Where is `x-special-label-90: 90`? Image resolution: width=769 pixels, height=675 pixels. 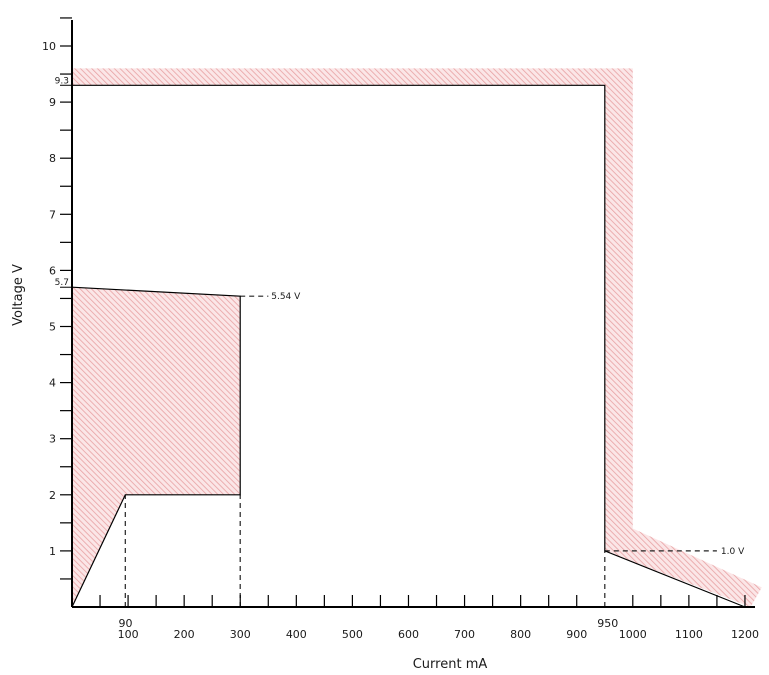
x-special-label-90: 90 is located at coordinates (125, 623).